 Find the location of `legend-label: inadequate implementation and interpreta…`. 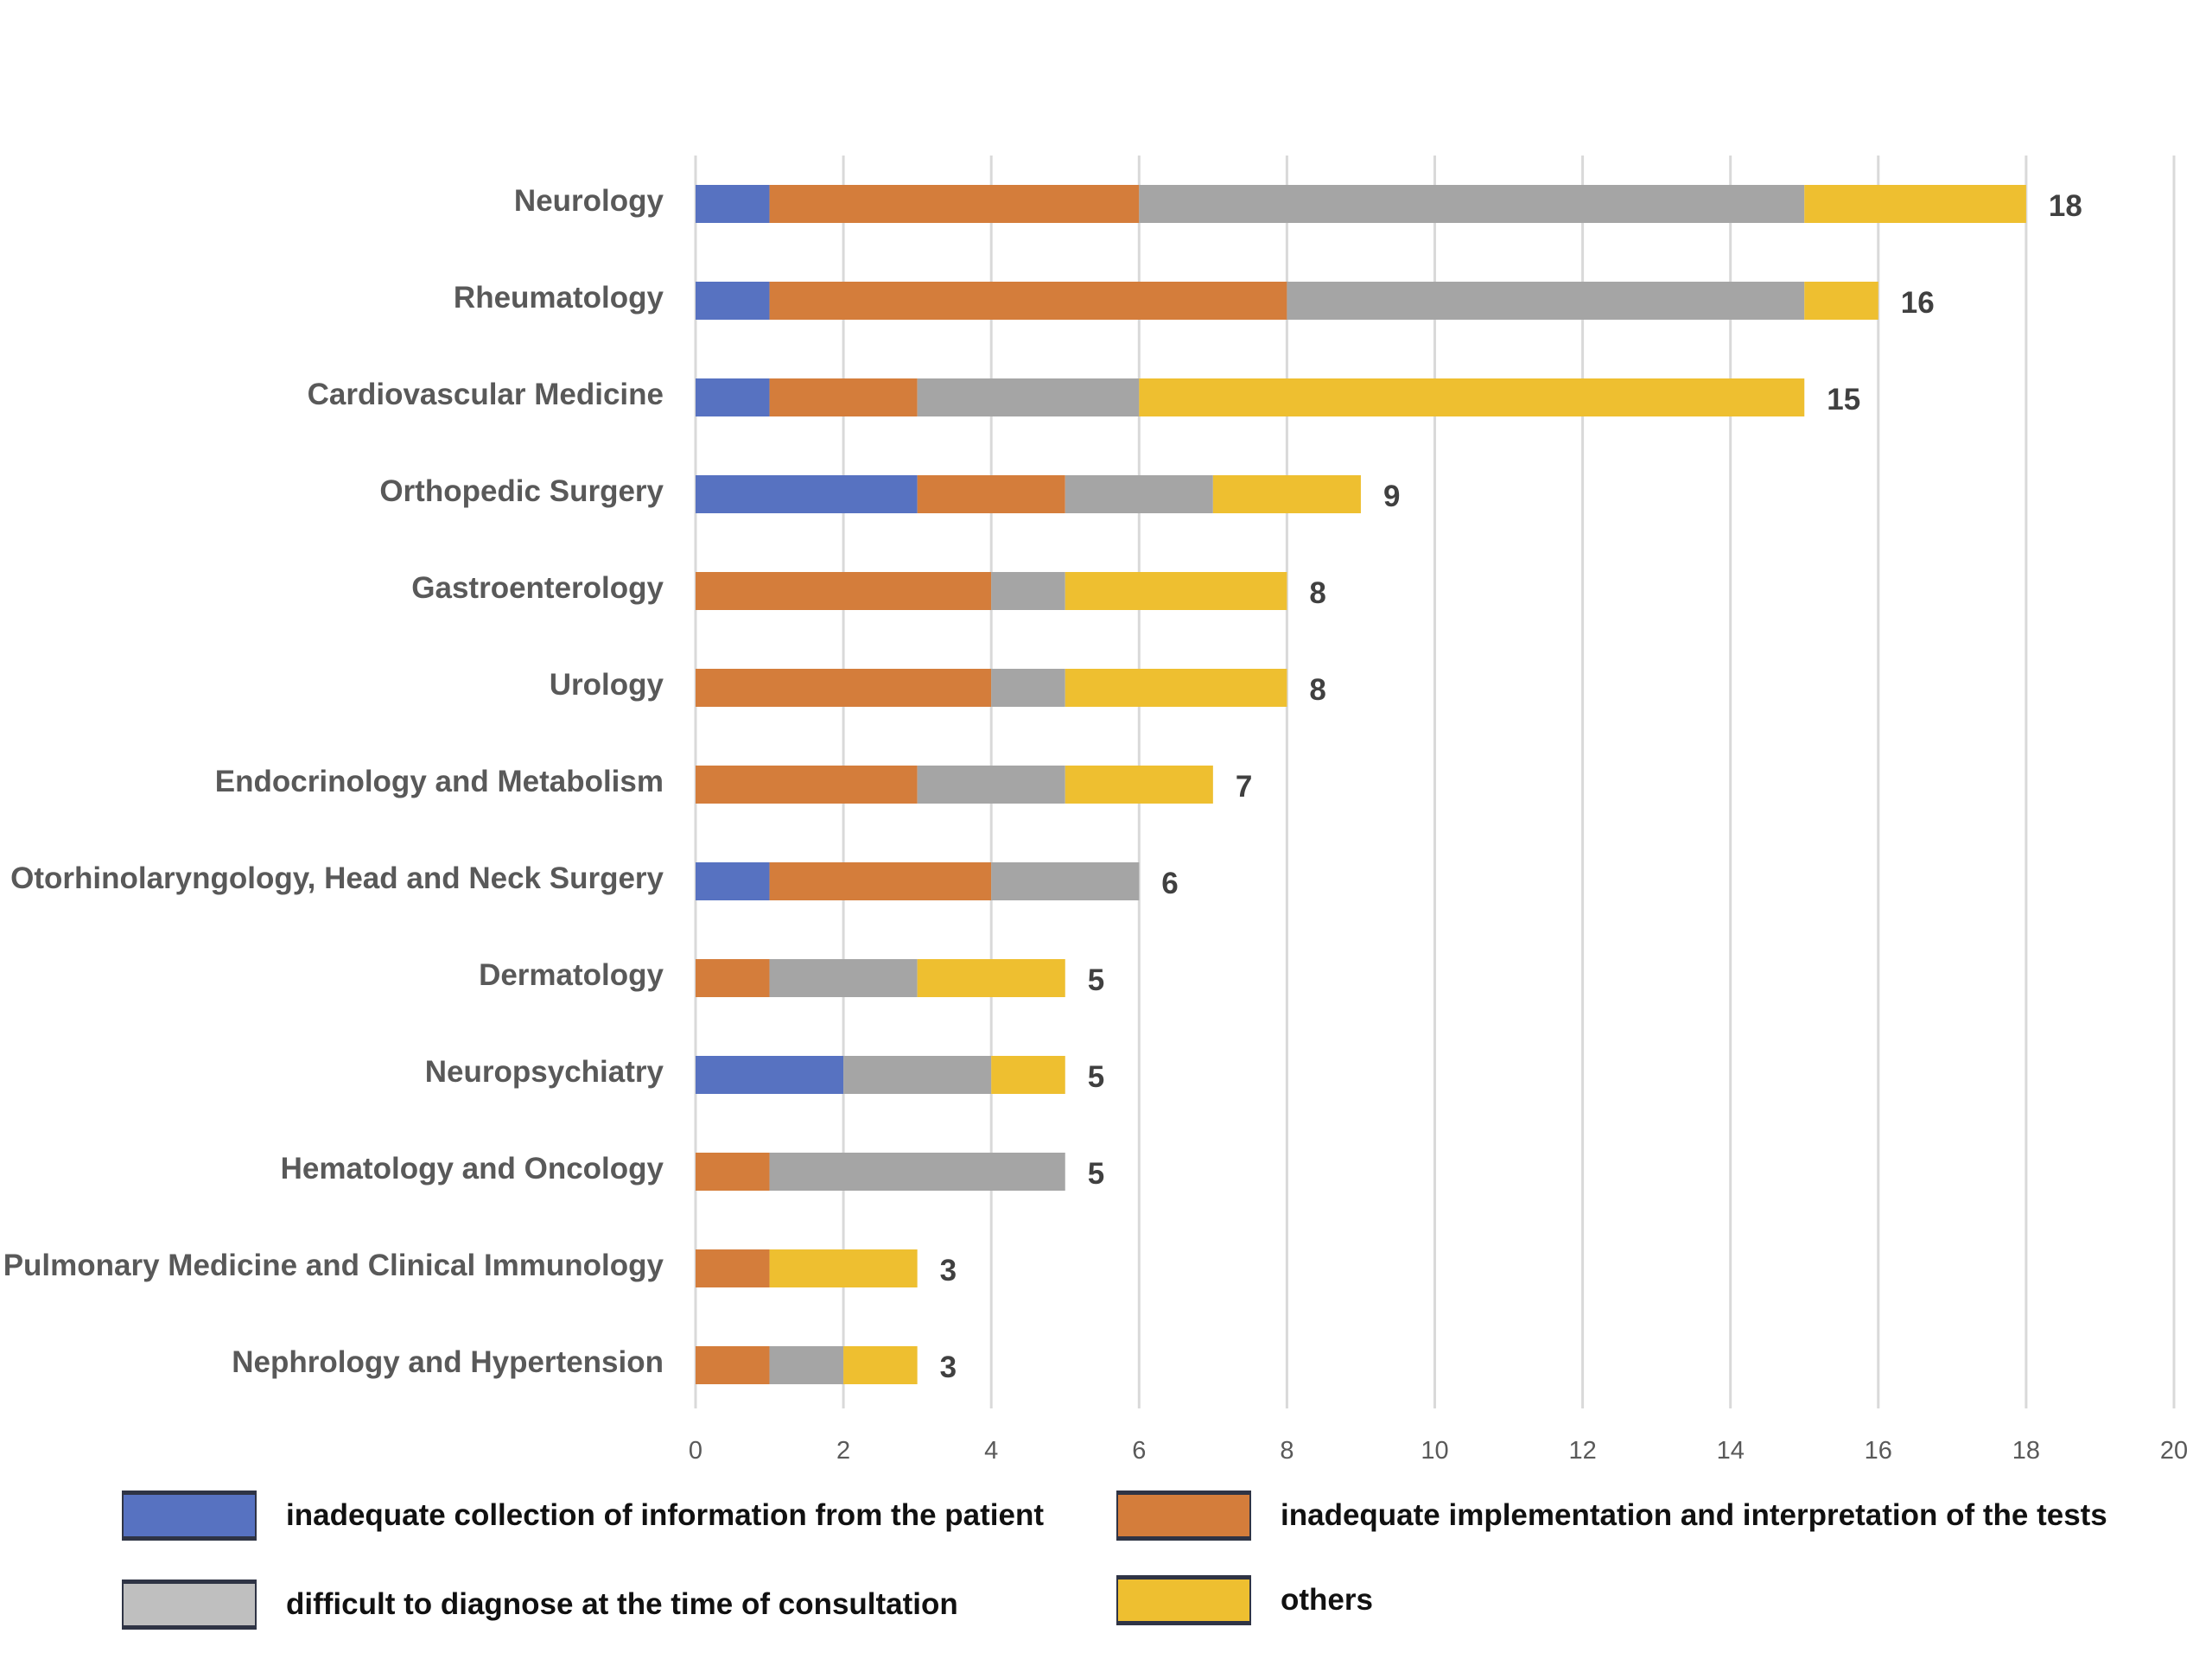

legend-label: inadequate implementation and interpreta… is located at coordinates (1694, 1515).